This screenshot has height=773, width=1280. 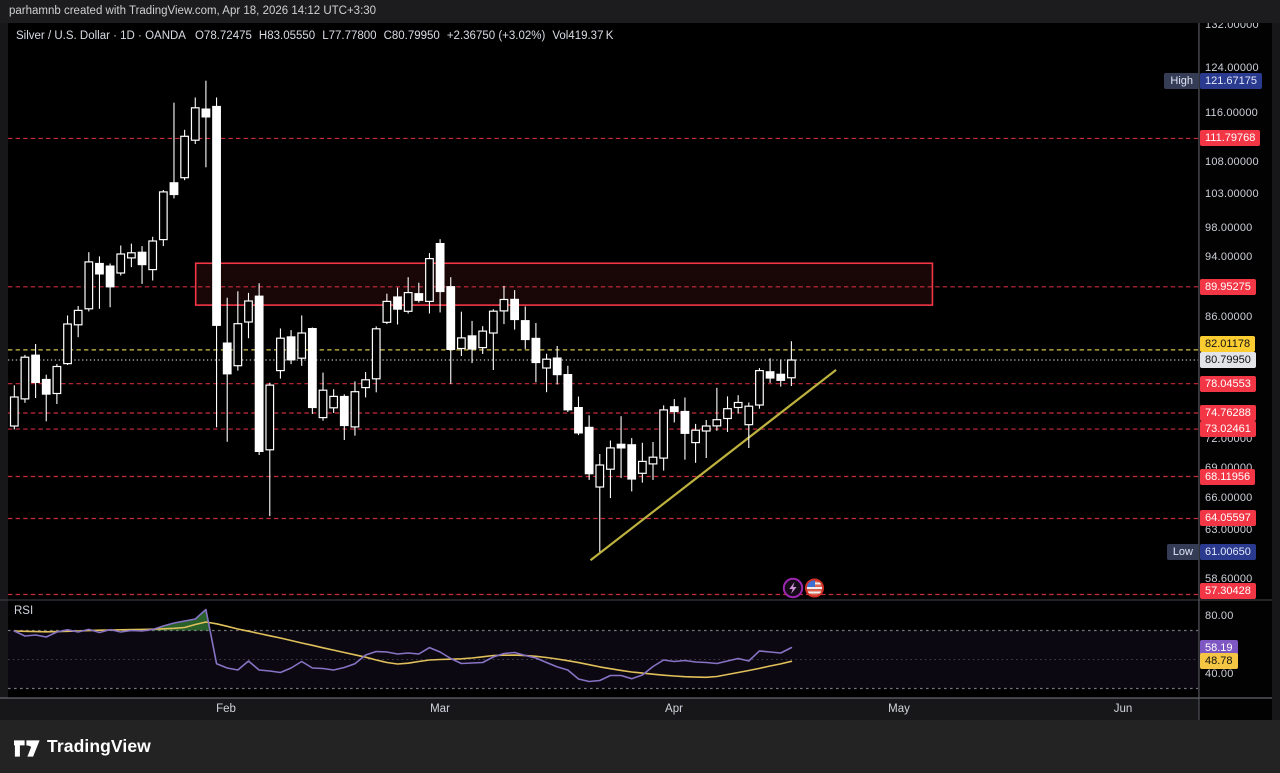 What do you see at coordinates (1229, 579) in the screenshot?
I see `price-axis-label: 58.60000` at bounding box center [1229, 579].